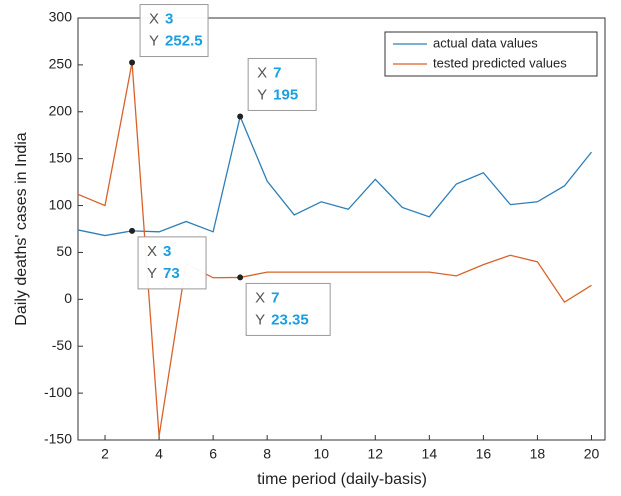 This screenshot has height=496, width=621. Describe the element at coordinates (321, 454) in the screenshot. I see `x-tick-label: 10` at that location.